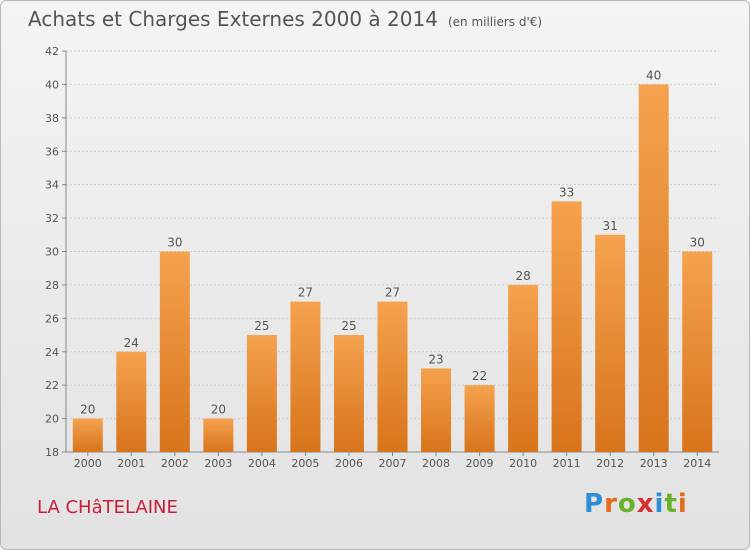 This screenshot has height=550, width=750. What do you see at coordinates (594, 504) in the screenshot?
I see `brand-letter-p: P` at bounding box center [594, 504].